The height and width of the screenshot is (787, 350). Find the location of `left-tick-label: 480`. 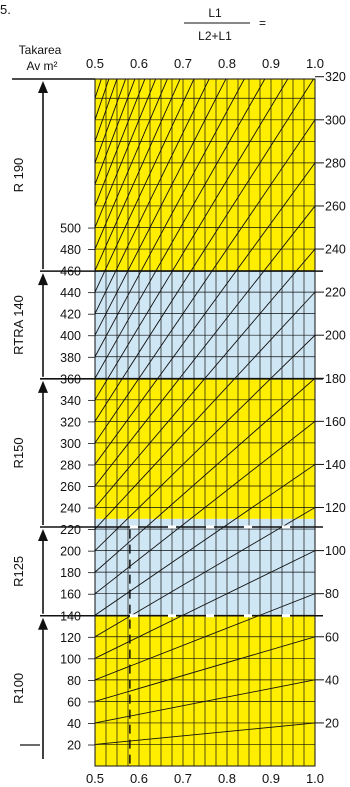

left-tick-label: 480 is located at coordinates (70, 250).